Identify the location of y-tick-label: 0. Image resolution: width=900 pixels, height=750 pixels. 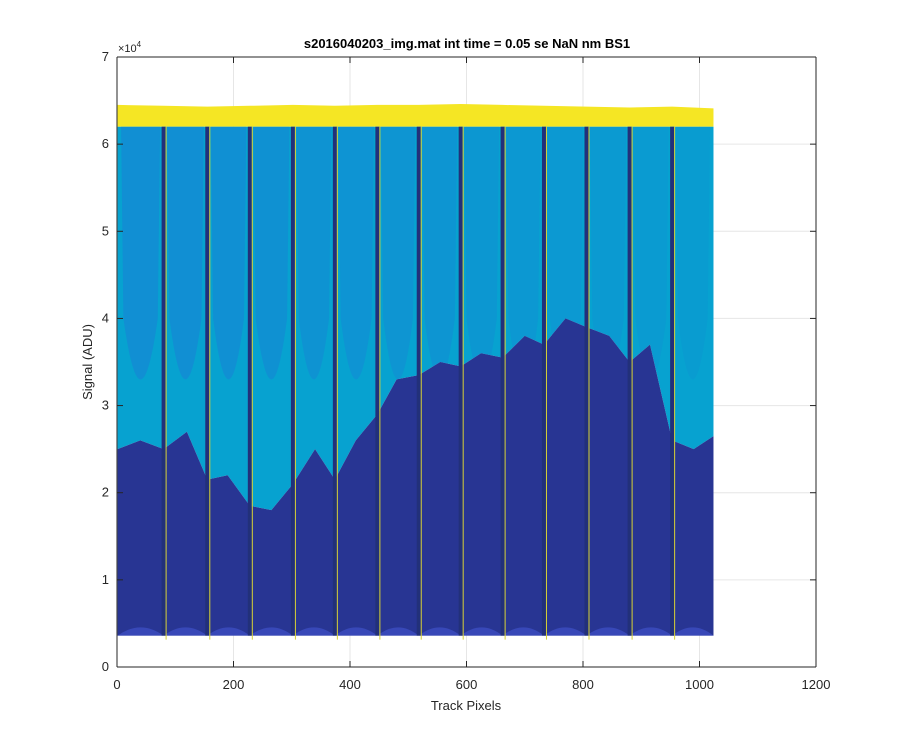
(105, 666).